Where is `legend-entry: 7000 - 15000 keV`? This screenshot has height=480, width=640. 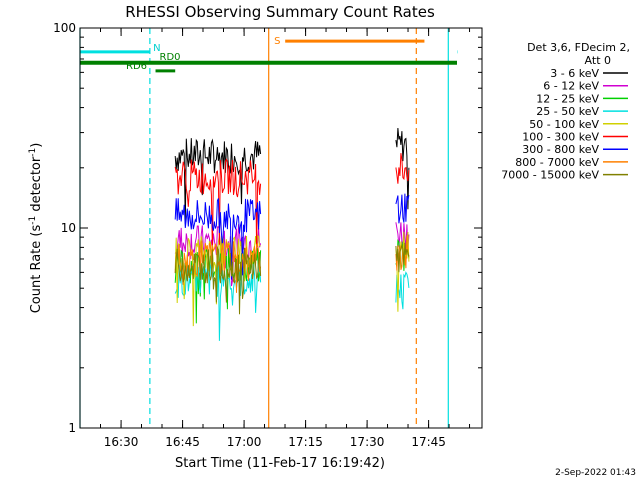 legend-entry: 7000 - 15000 keV is located at coordinates (550, 175).